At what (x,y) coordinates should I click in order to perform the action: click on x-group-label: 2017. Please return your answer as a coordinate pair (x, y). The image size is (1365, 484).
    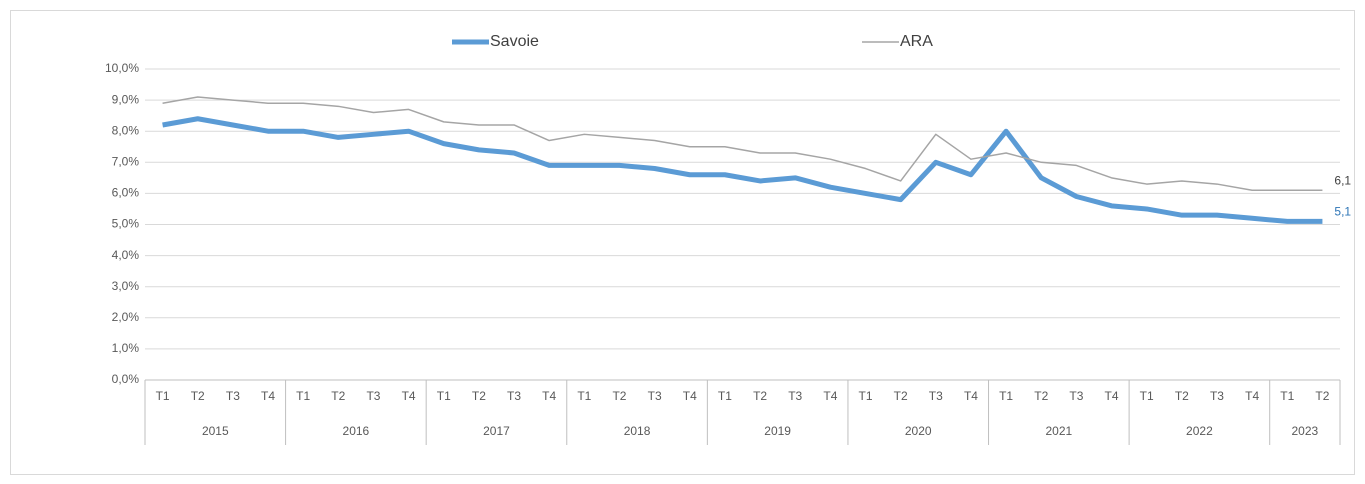
    Looking at the image, I should click on (496, 431).